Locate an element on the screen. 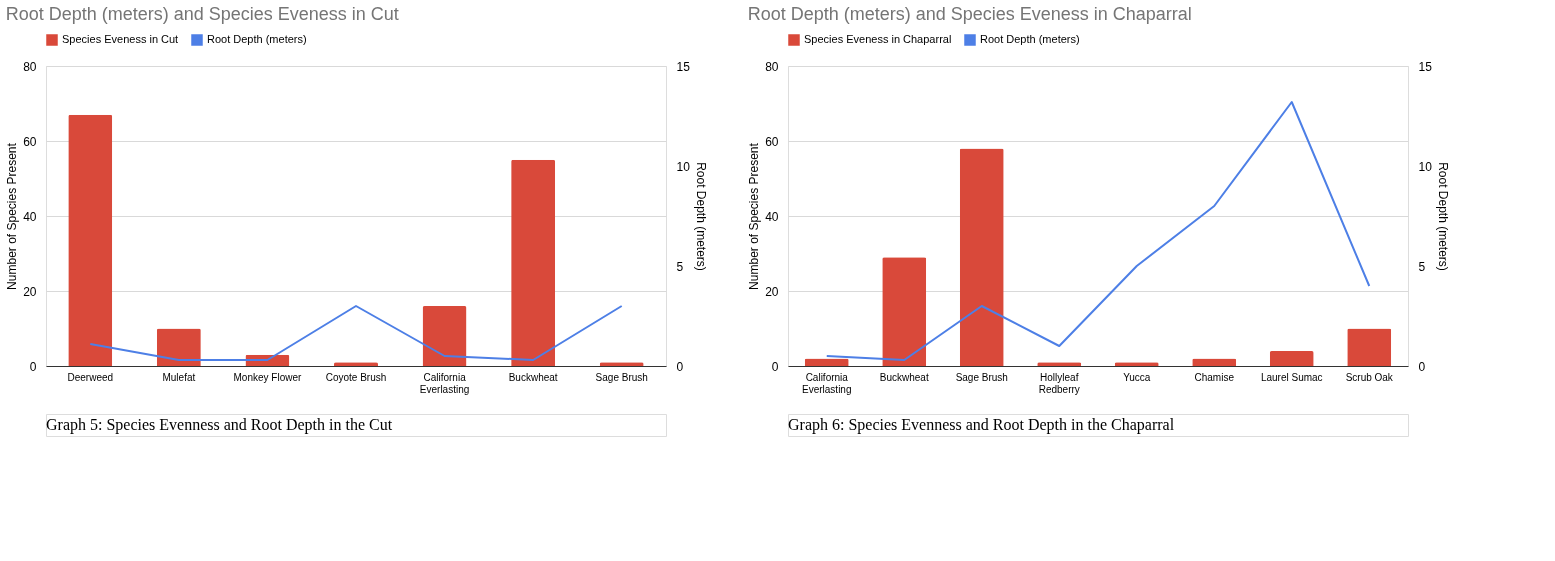  x-tick-label: Chamise is located at coordinates (1214, 377).